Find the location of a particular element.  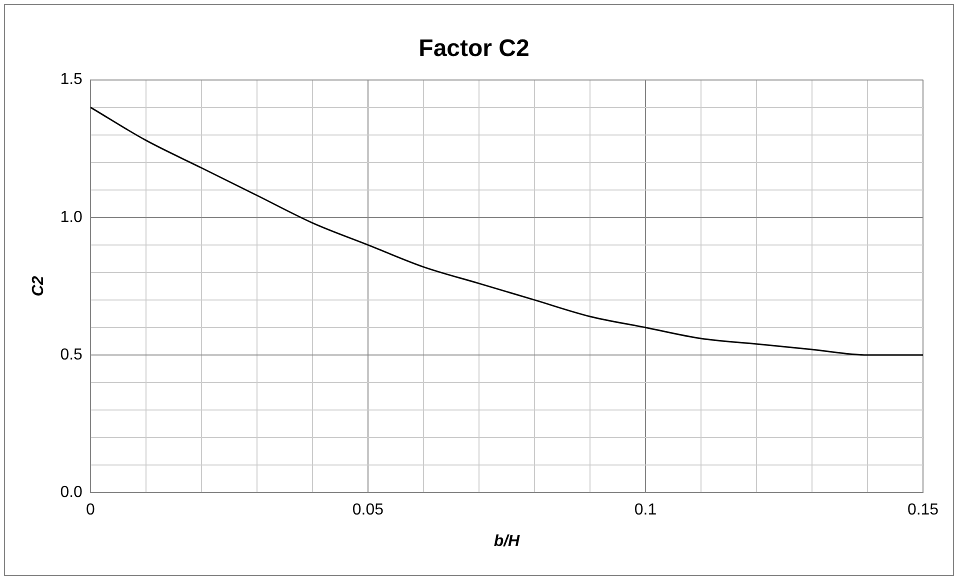

x-tick-label: 0.1 is located at coordinates (645, 510).